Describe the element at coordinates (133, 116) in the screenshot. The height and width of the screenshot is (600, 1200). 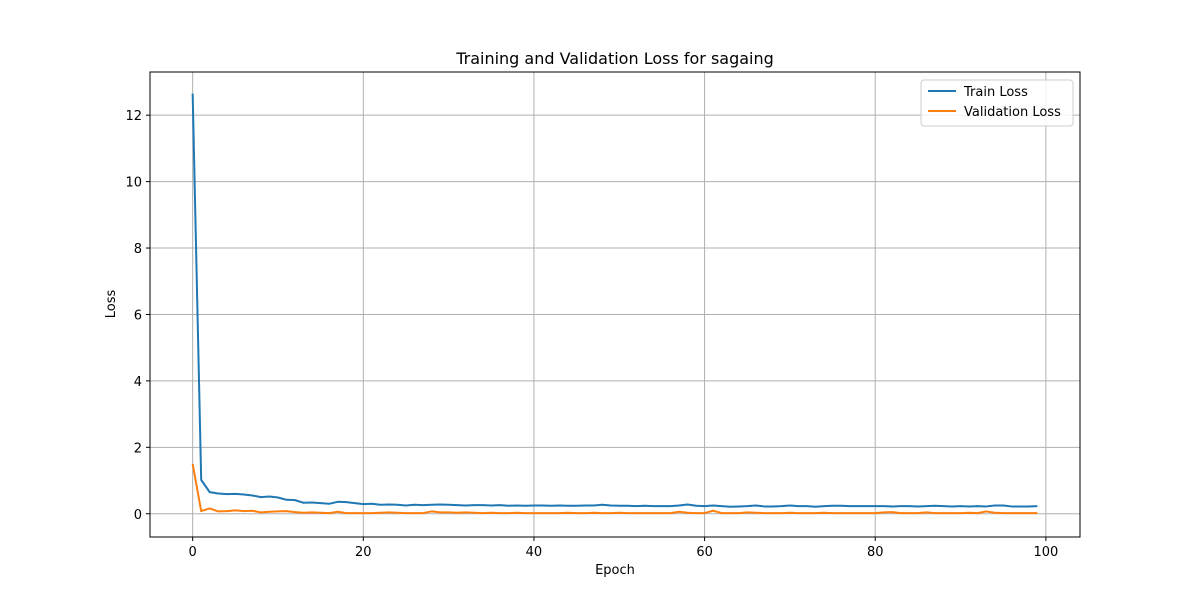
I see `y-tick-label: 12` at that location.